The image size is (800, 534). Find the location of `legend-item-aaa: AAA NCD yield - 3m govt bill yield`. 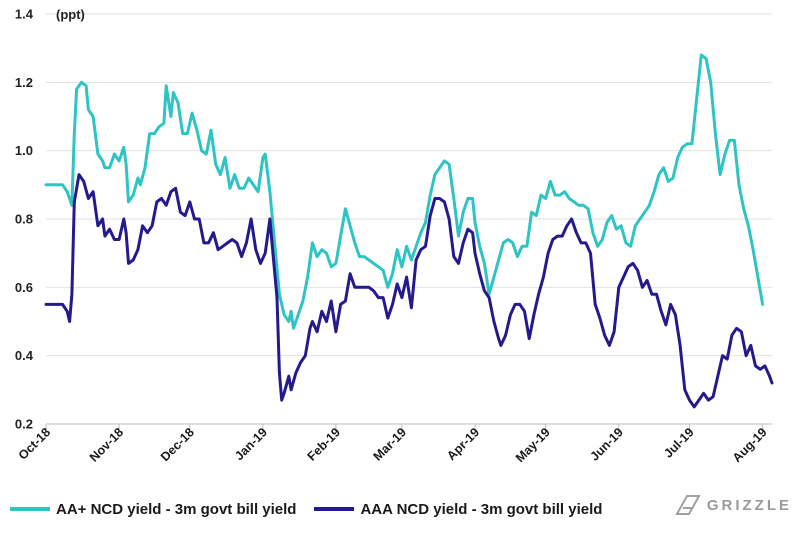

legend-item-aaa: AAA NCD yield - 3m govt bill yield is located at coordinates (458, 509).